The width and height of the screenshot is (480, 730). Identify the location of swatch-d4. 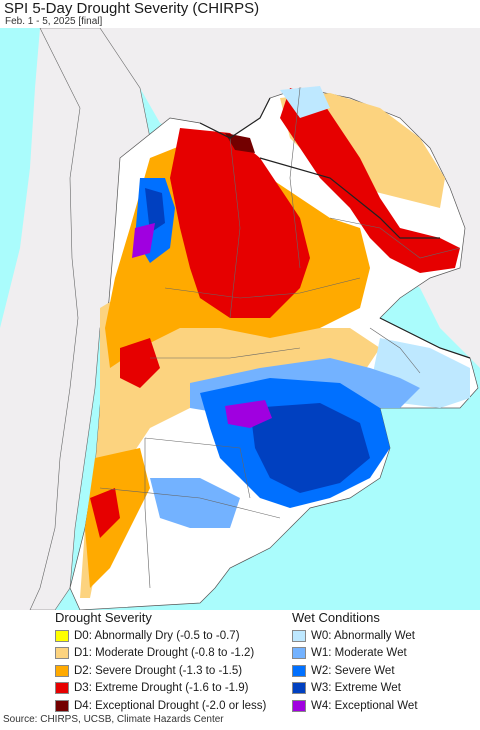
(62, 705).